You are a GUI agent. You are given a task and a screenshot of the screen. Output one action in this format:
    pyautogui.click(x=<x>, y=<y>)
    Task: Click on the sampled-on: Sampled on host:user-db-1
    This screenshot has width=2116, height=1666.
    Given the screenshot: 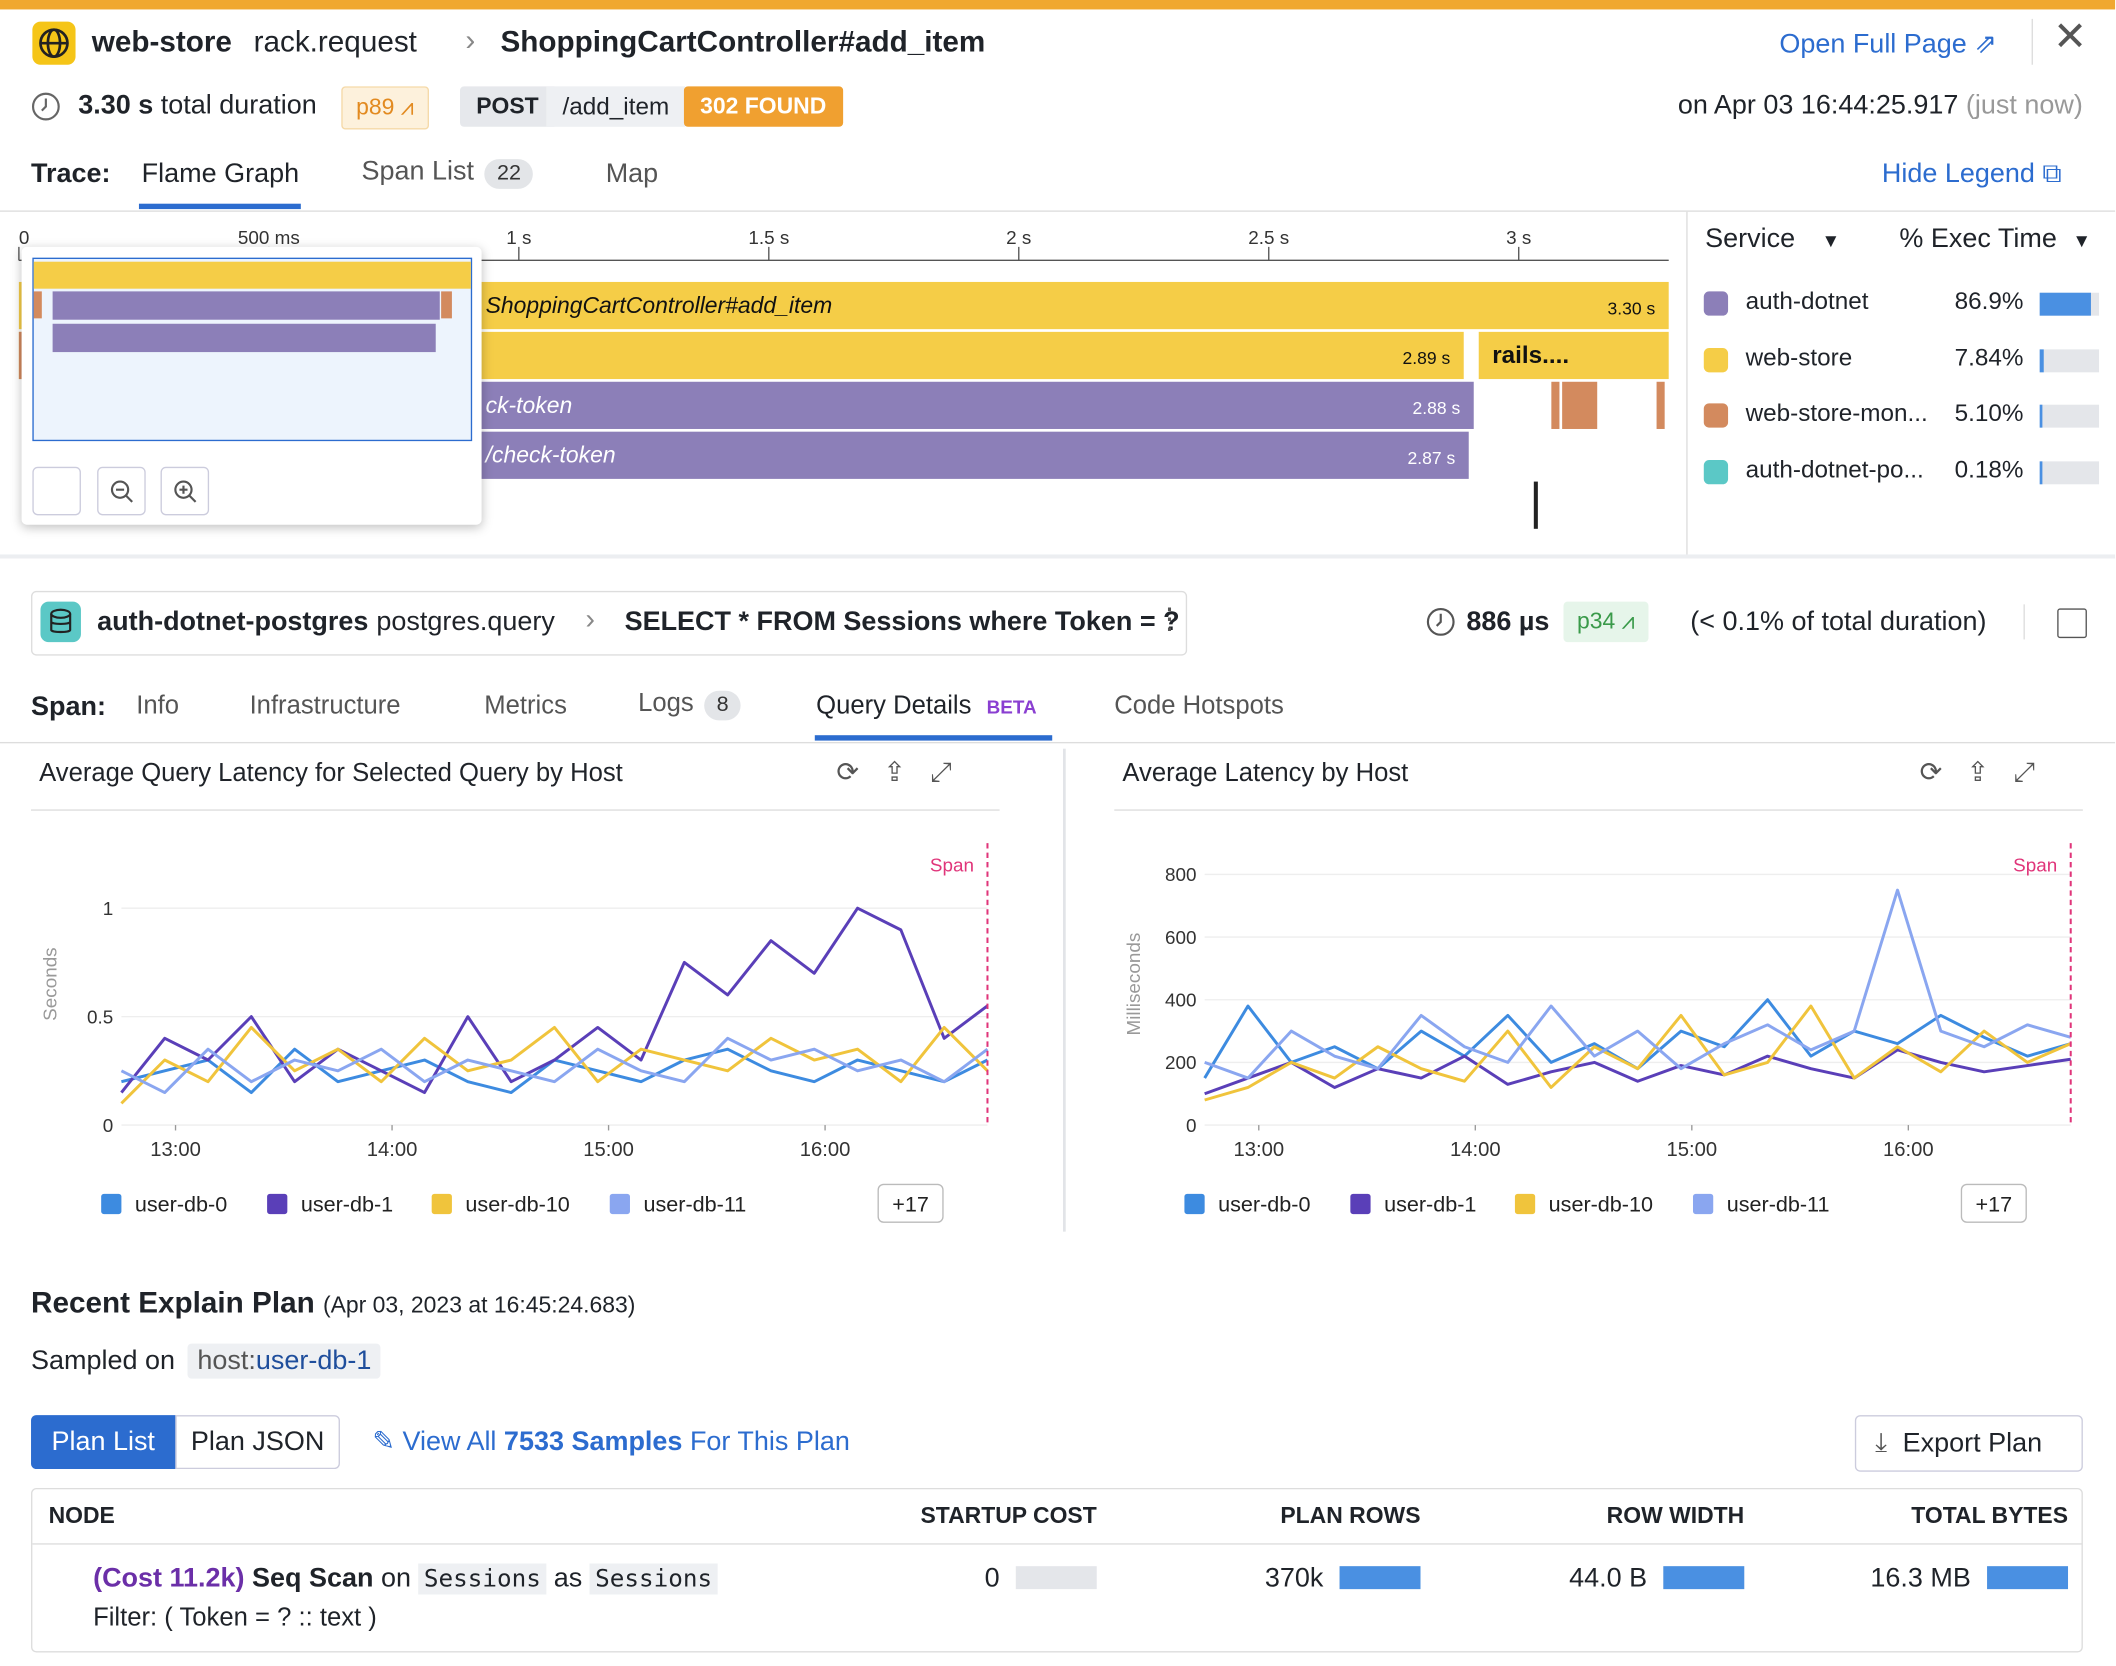 What is the action you would take?
    pyautogui.click(x=206, y=1361)
    